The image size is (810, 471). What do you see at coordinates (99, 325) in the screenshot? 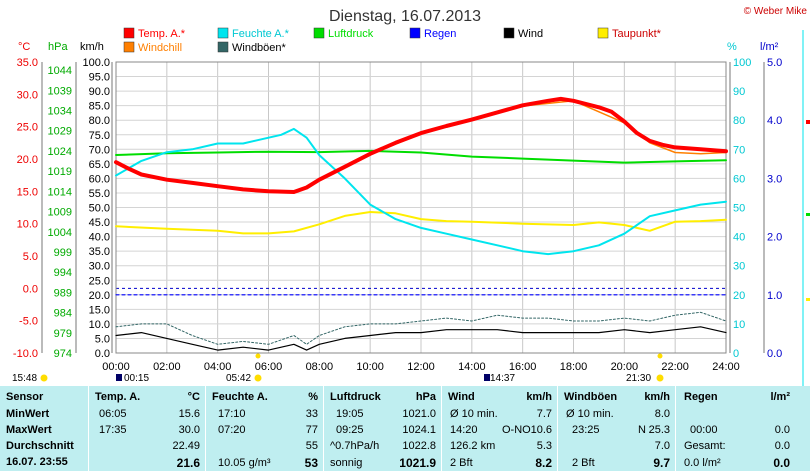
I see `wind-tick-label: 10.0` at bounding box center [99, 325].